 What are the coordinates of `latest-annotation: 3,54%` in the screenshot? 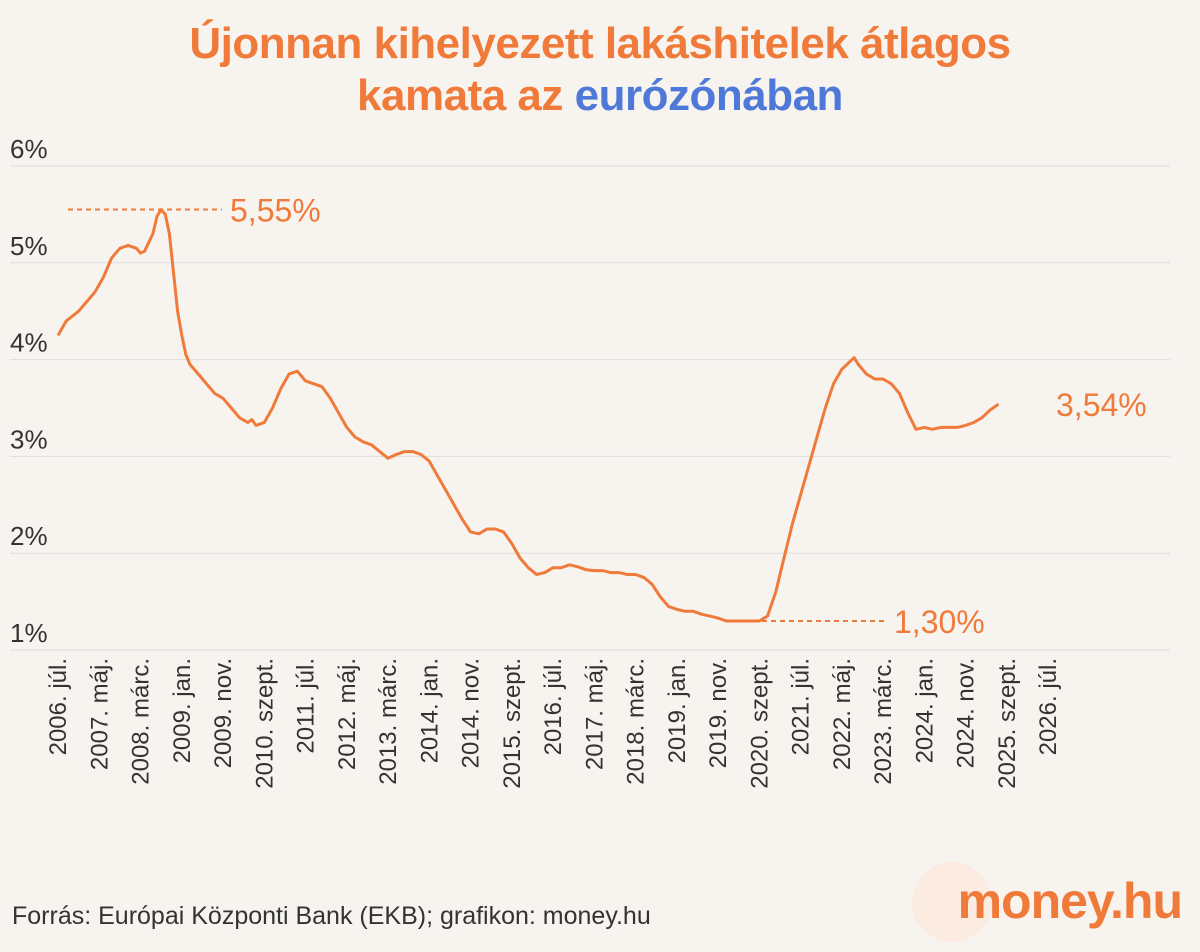 It's located at (1101, 405).